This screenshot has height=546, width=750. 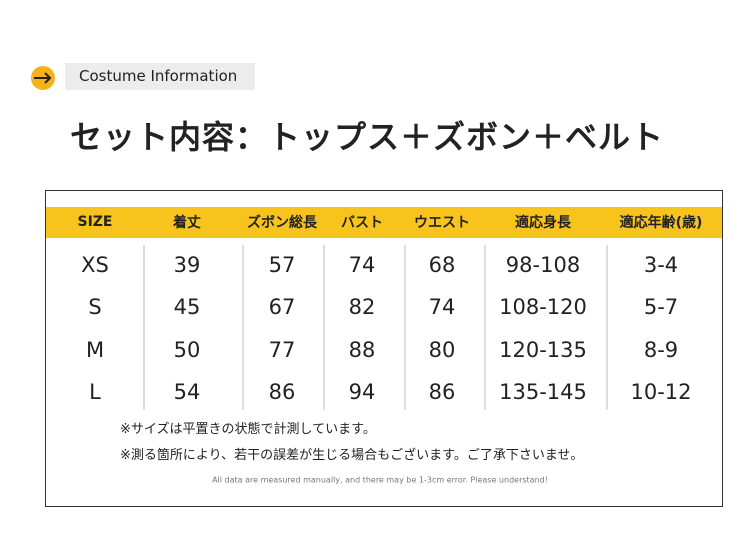 I want to click on table-cell: 5-7, so click(x=661, y=307).